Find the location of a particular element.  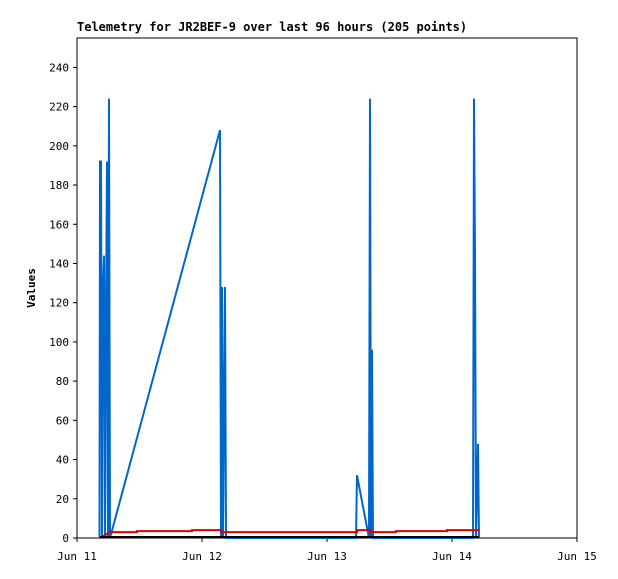

y-tick-label: 60 is located at coordinates (62, 420).